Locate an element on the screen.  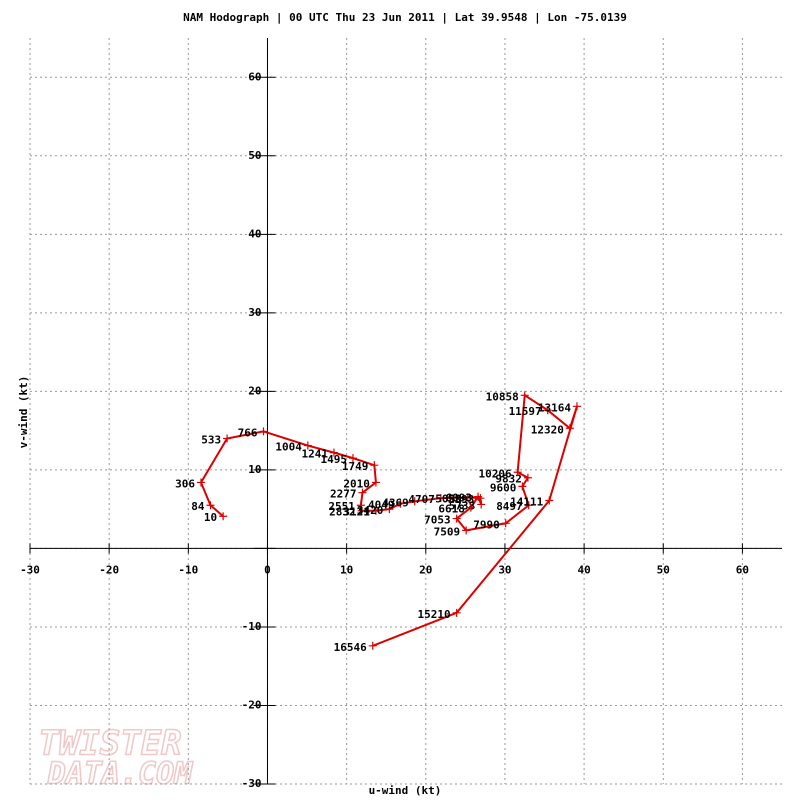
y-tick-label: 40 is located at coordinates (254, 233).